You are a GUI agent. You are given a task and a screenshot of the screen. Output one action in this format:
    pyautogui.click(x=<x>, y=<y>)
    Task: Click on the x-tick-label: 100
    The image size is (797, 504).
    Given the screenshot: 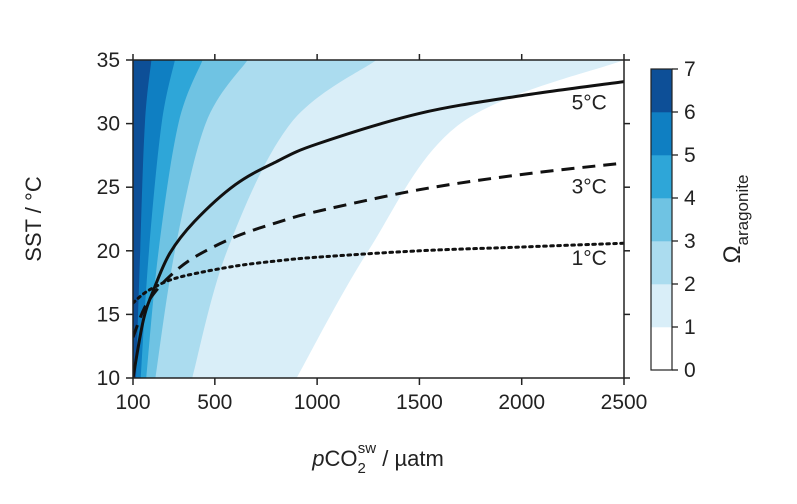 What is the action you would take?
    pyautogui.click(x=132, y=402)
    